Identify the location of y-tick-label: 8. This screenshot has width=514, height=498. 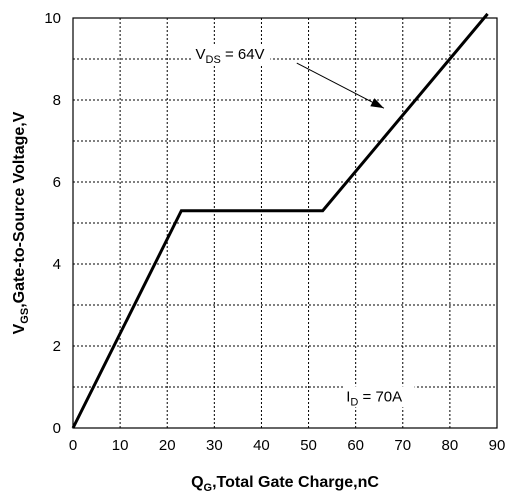
(57, 100).